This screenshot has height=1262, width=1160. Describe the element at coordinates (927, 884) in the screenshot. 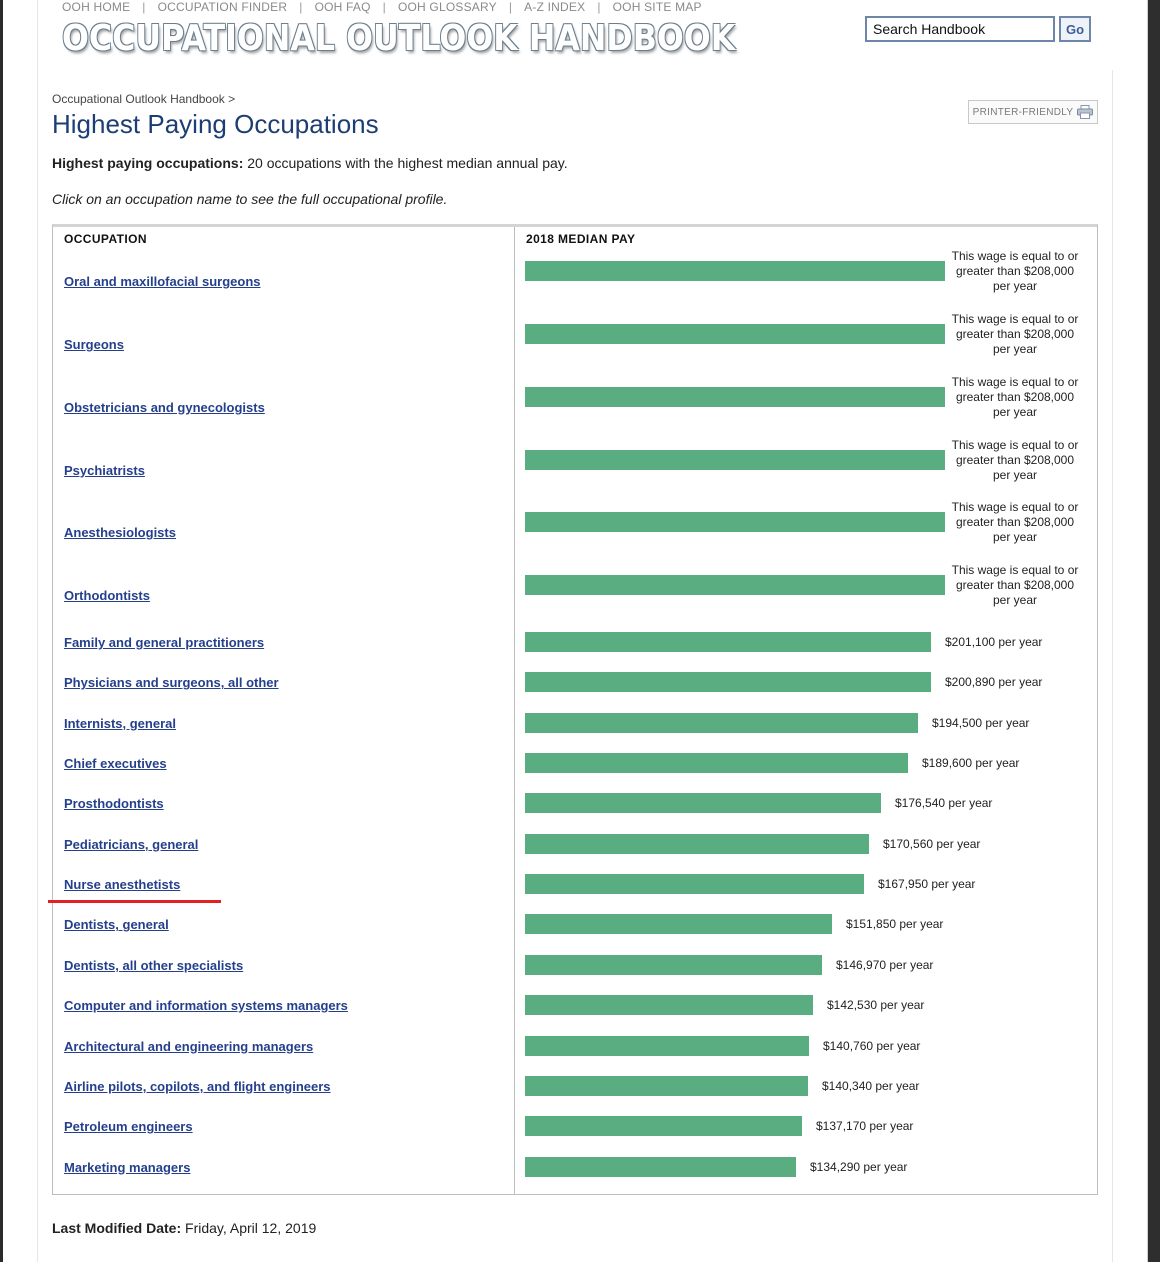

I see `pay-label: $167,950 per year` at that location.